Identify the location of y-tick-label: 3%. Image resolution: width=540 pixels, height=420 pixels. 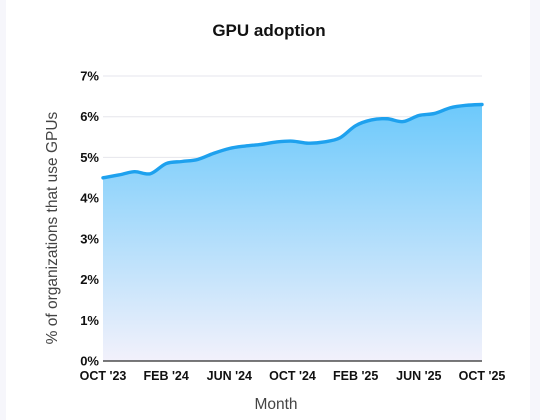
(89, 238).